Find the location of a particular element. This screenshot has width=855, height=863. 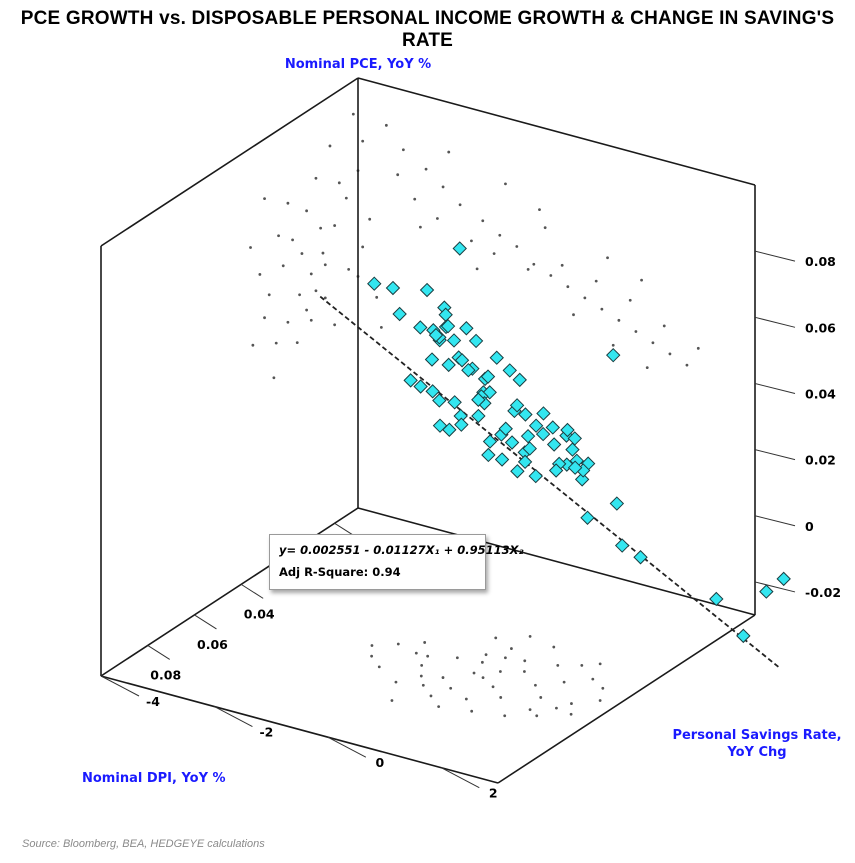

y-tick-label: -2 is located at coordinates (266, 732).